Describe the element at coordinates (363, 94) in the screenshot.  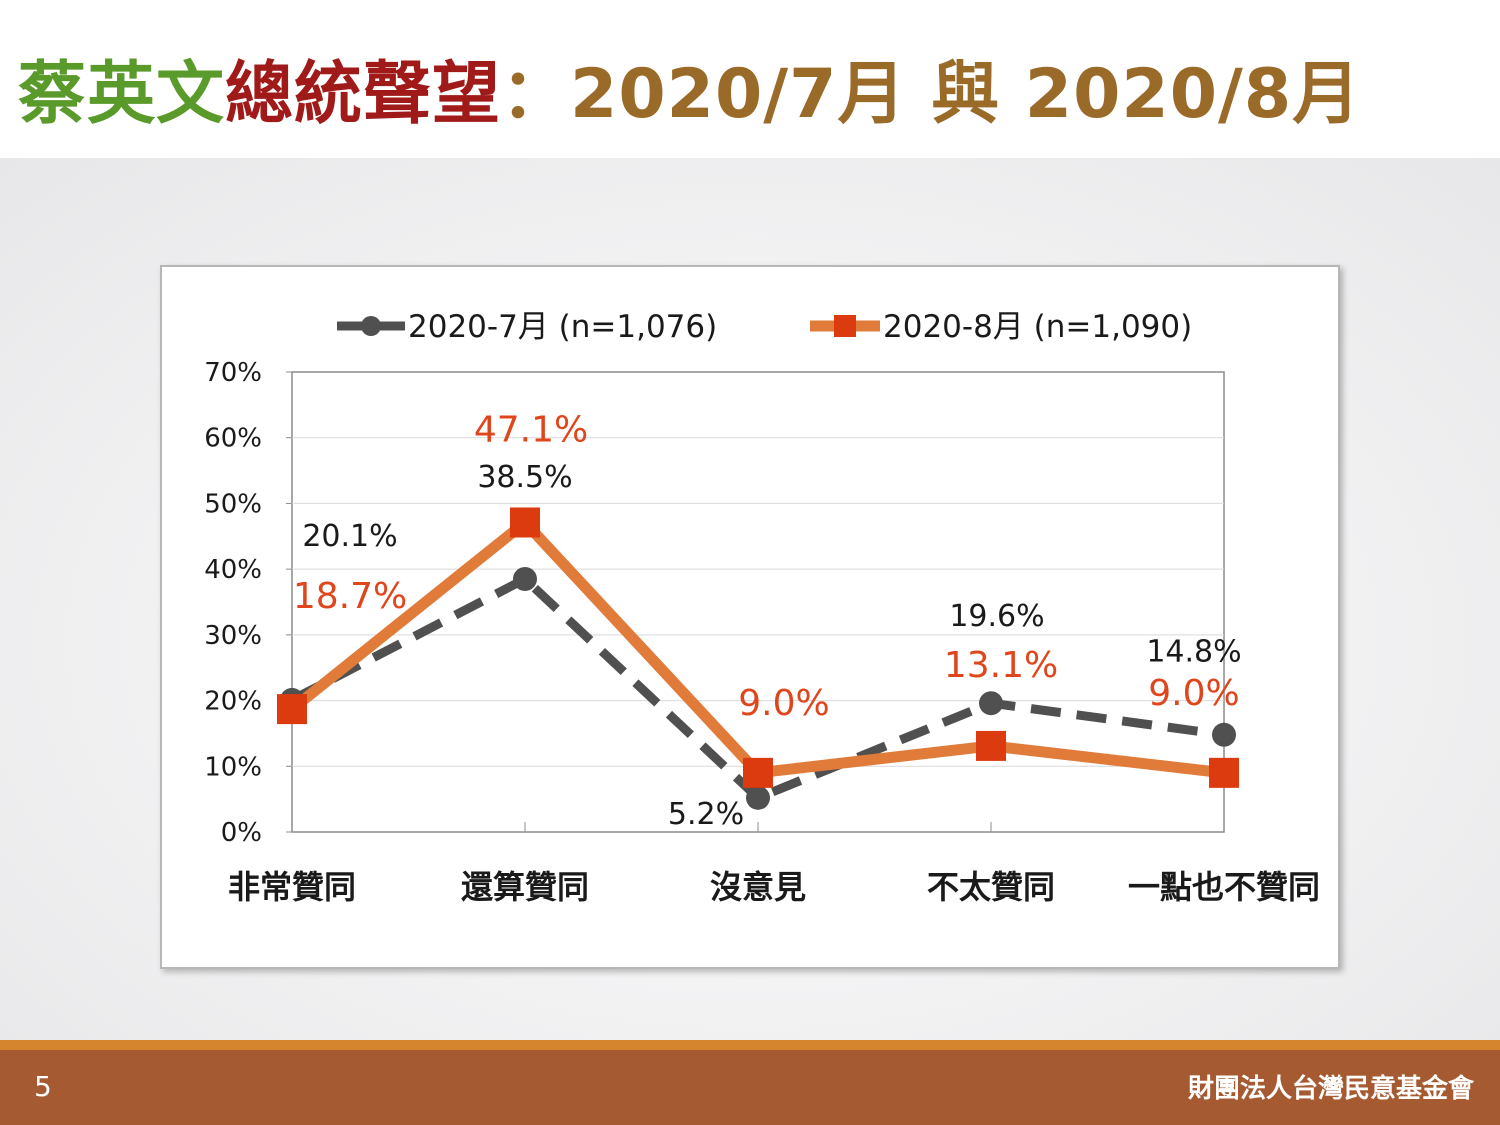
I see `title-topic: 總統聲望` at that location.